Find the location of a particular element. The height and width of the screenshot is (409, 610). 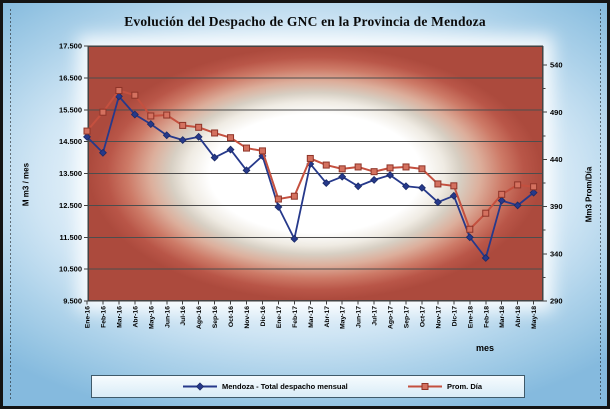

x-tick-label: Jun-17 is located at coordinates (359, 317).